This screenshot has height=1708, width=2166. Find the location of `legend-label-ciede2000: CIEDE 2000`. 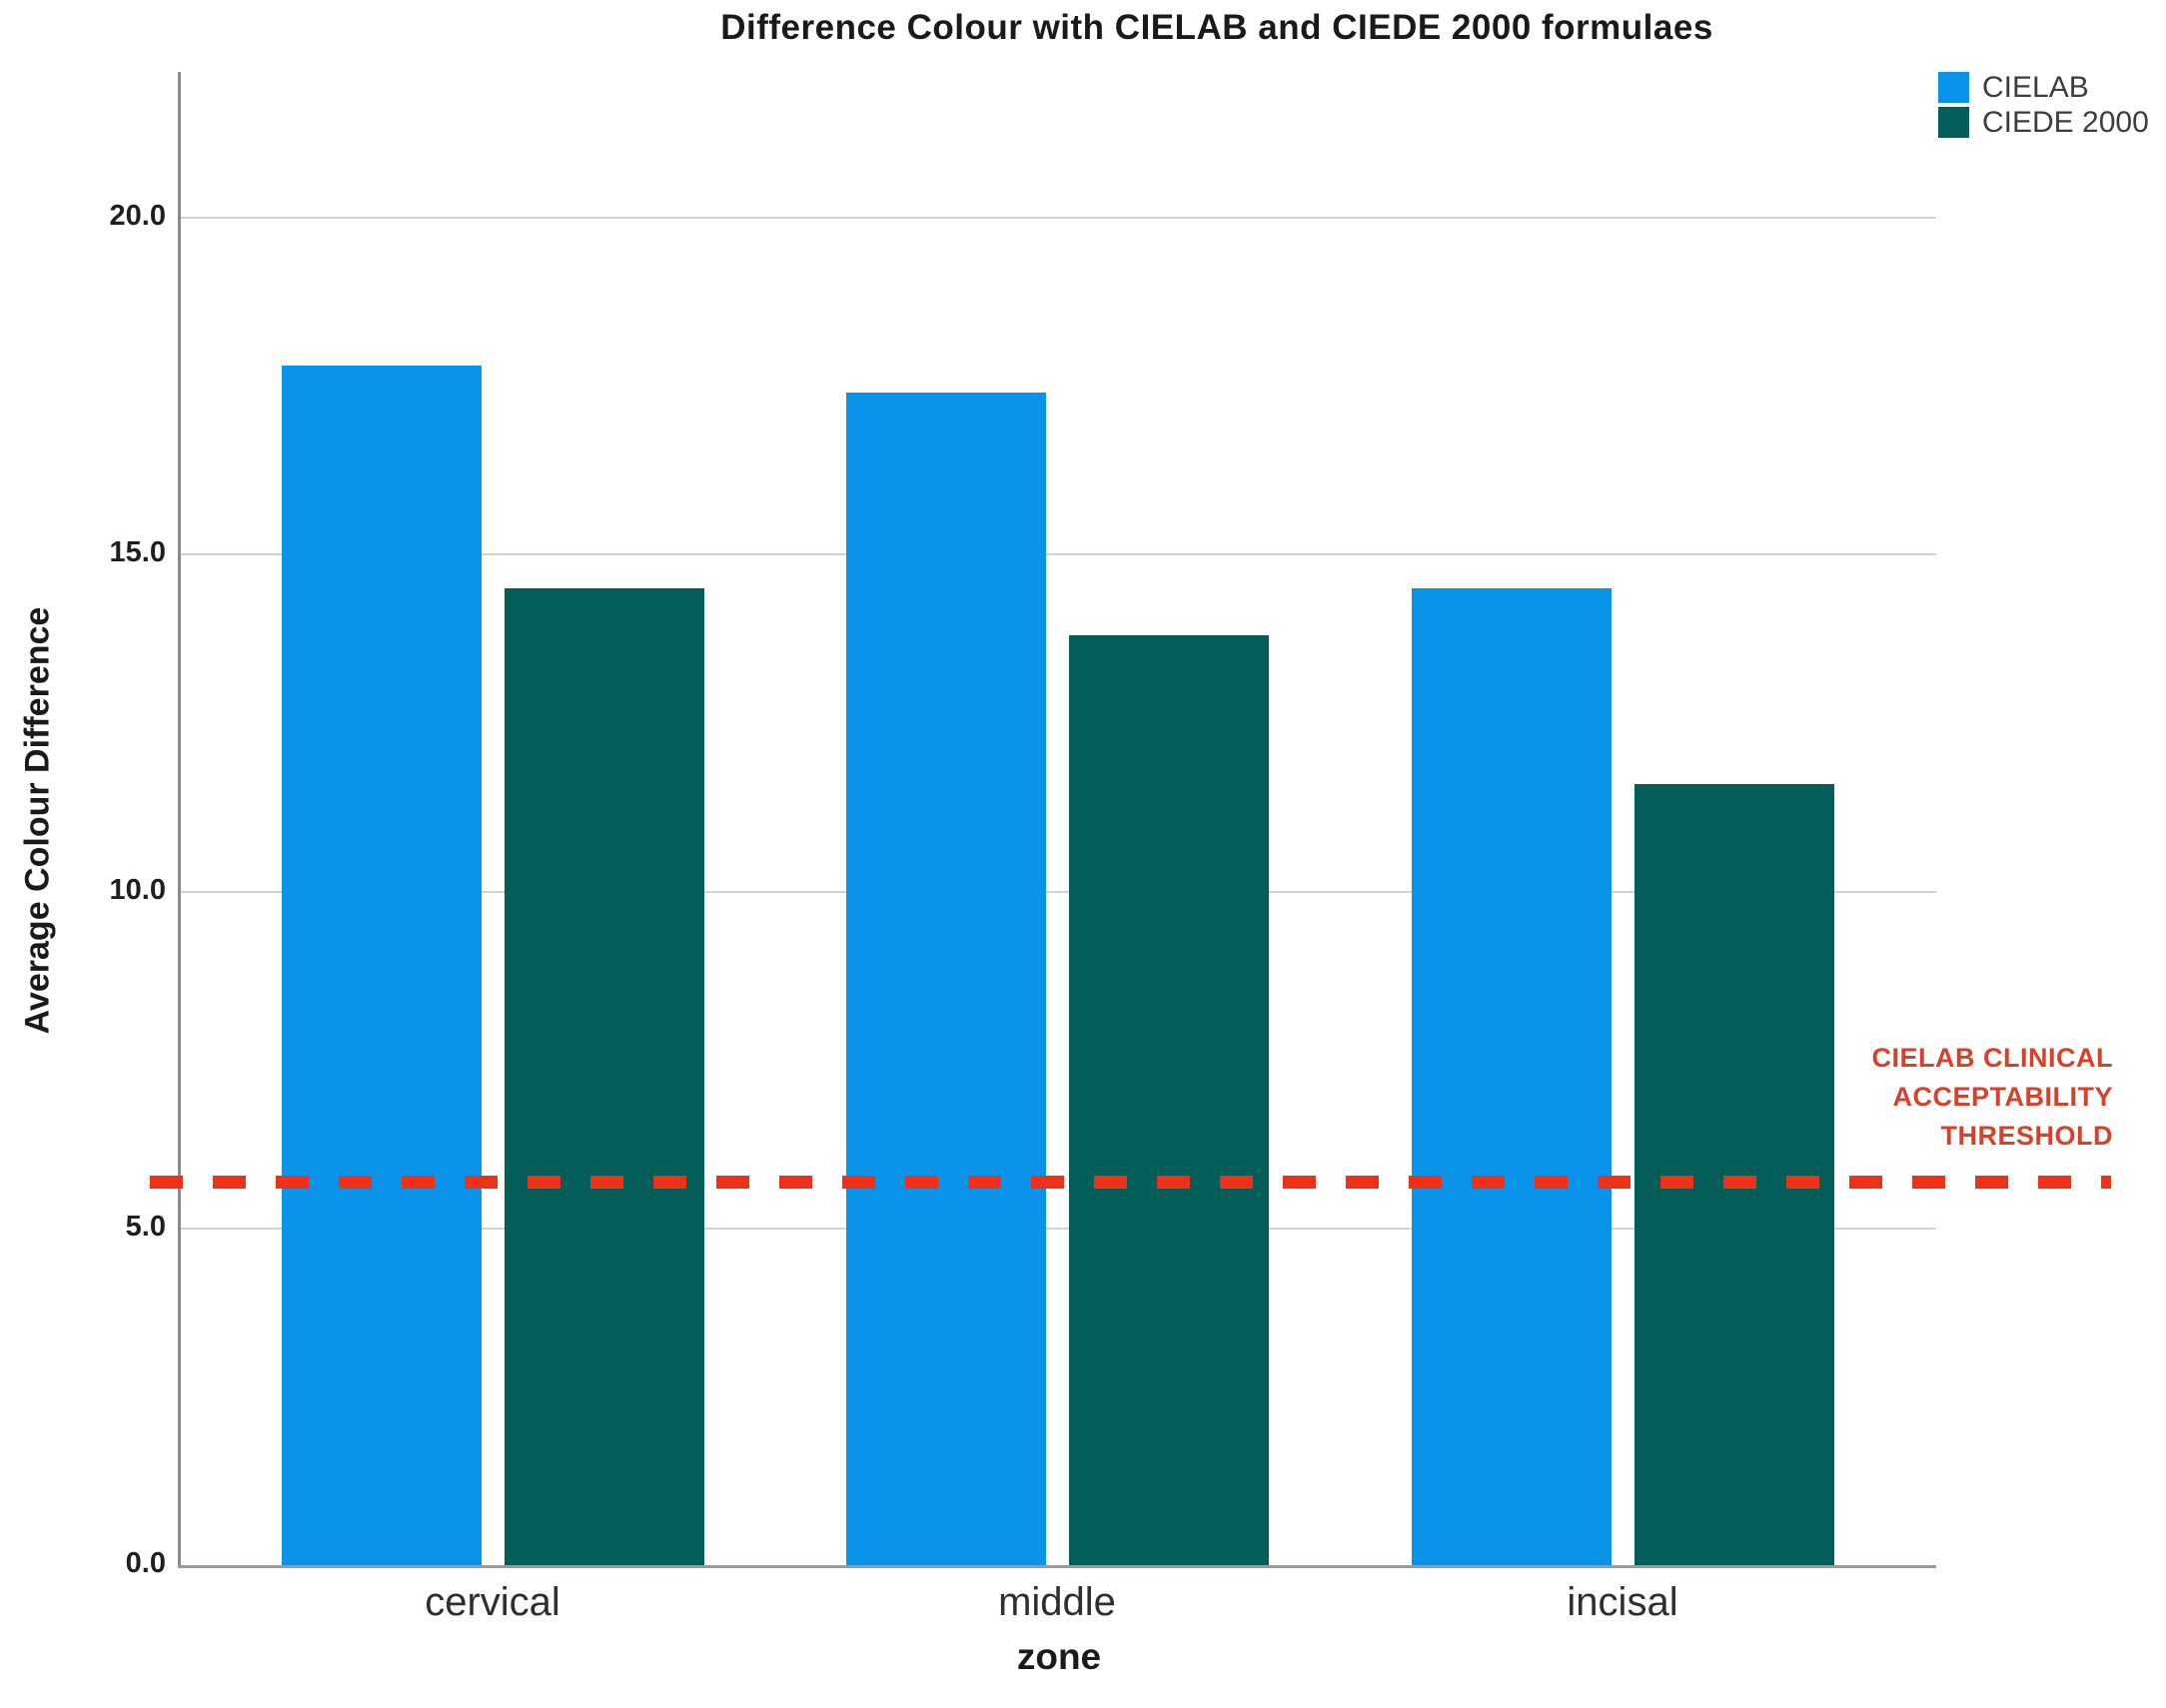

legend-label-ciede2000: CIEDE 2000 is located at coordinates (2065, 122).